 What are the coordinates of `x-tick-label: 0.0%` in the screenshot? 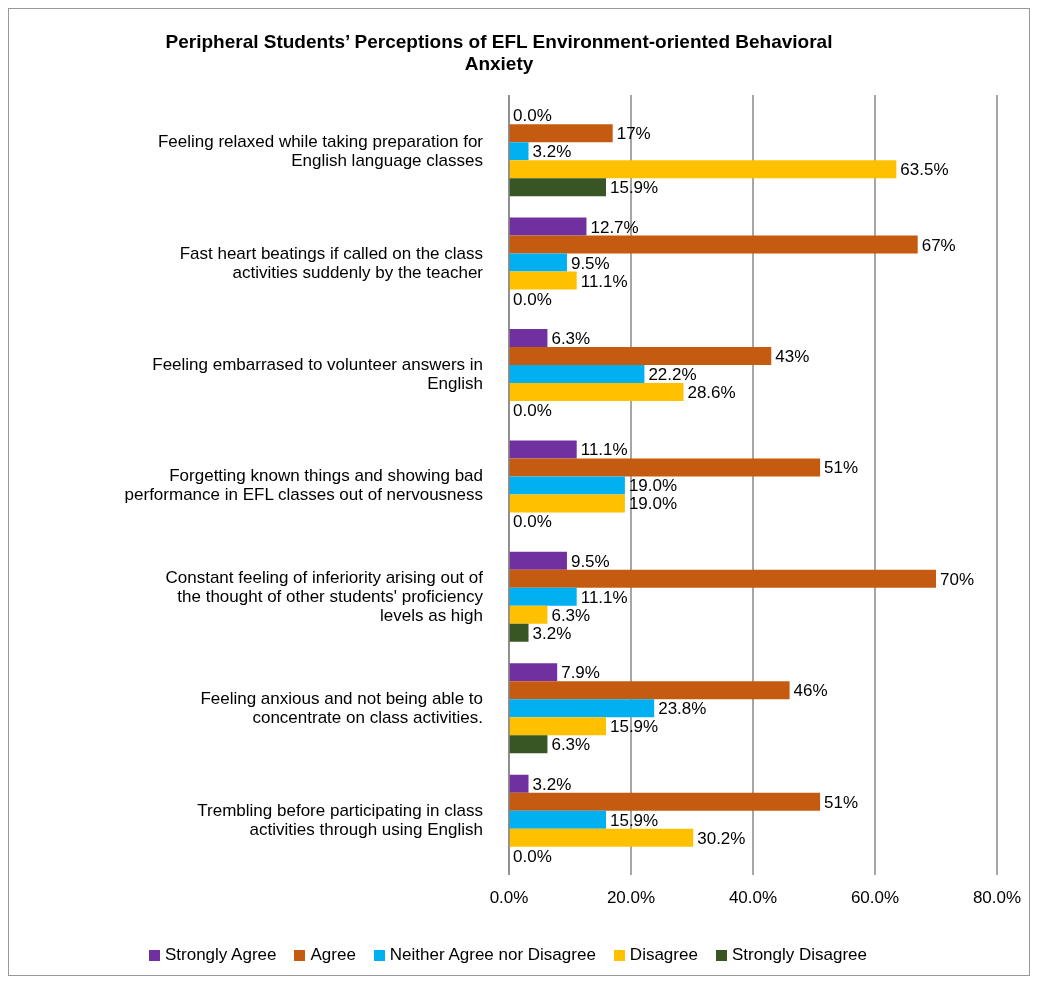 It's located at (509, 898).